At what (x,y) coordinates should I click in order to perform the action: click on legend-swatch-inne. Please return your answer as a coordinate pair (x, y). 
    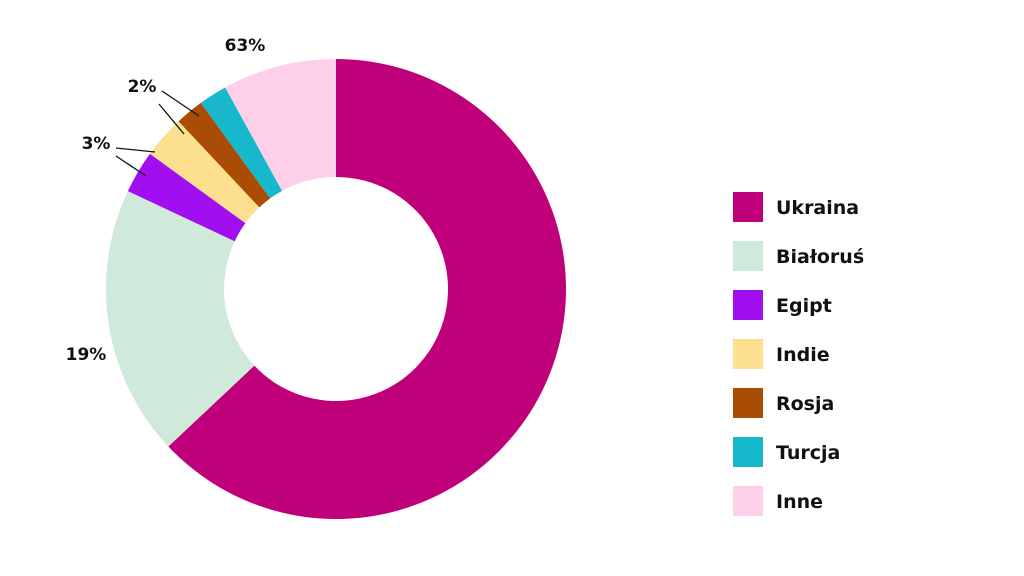
    Looking at the image, I should click on (748, 501).